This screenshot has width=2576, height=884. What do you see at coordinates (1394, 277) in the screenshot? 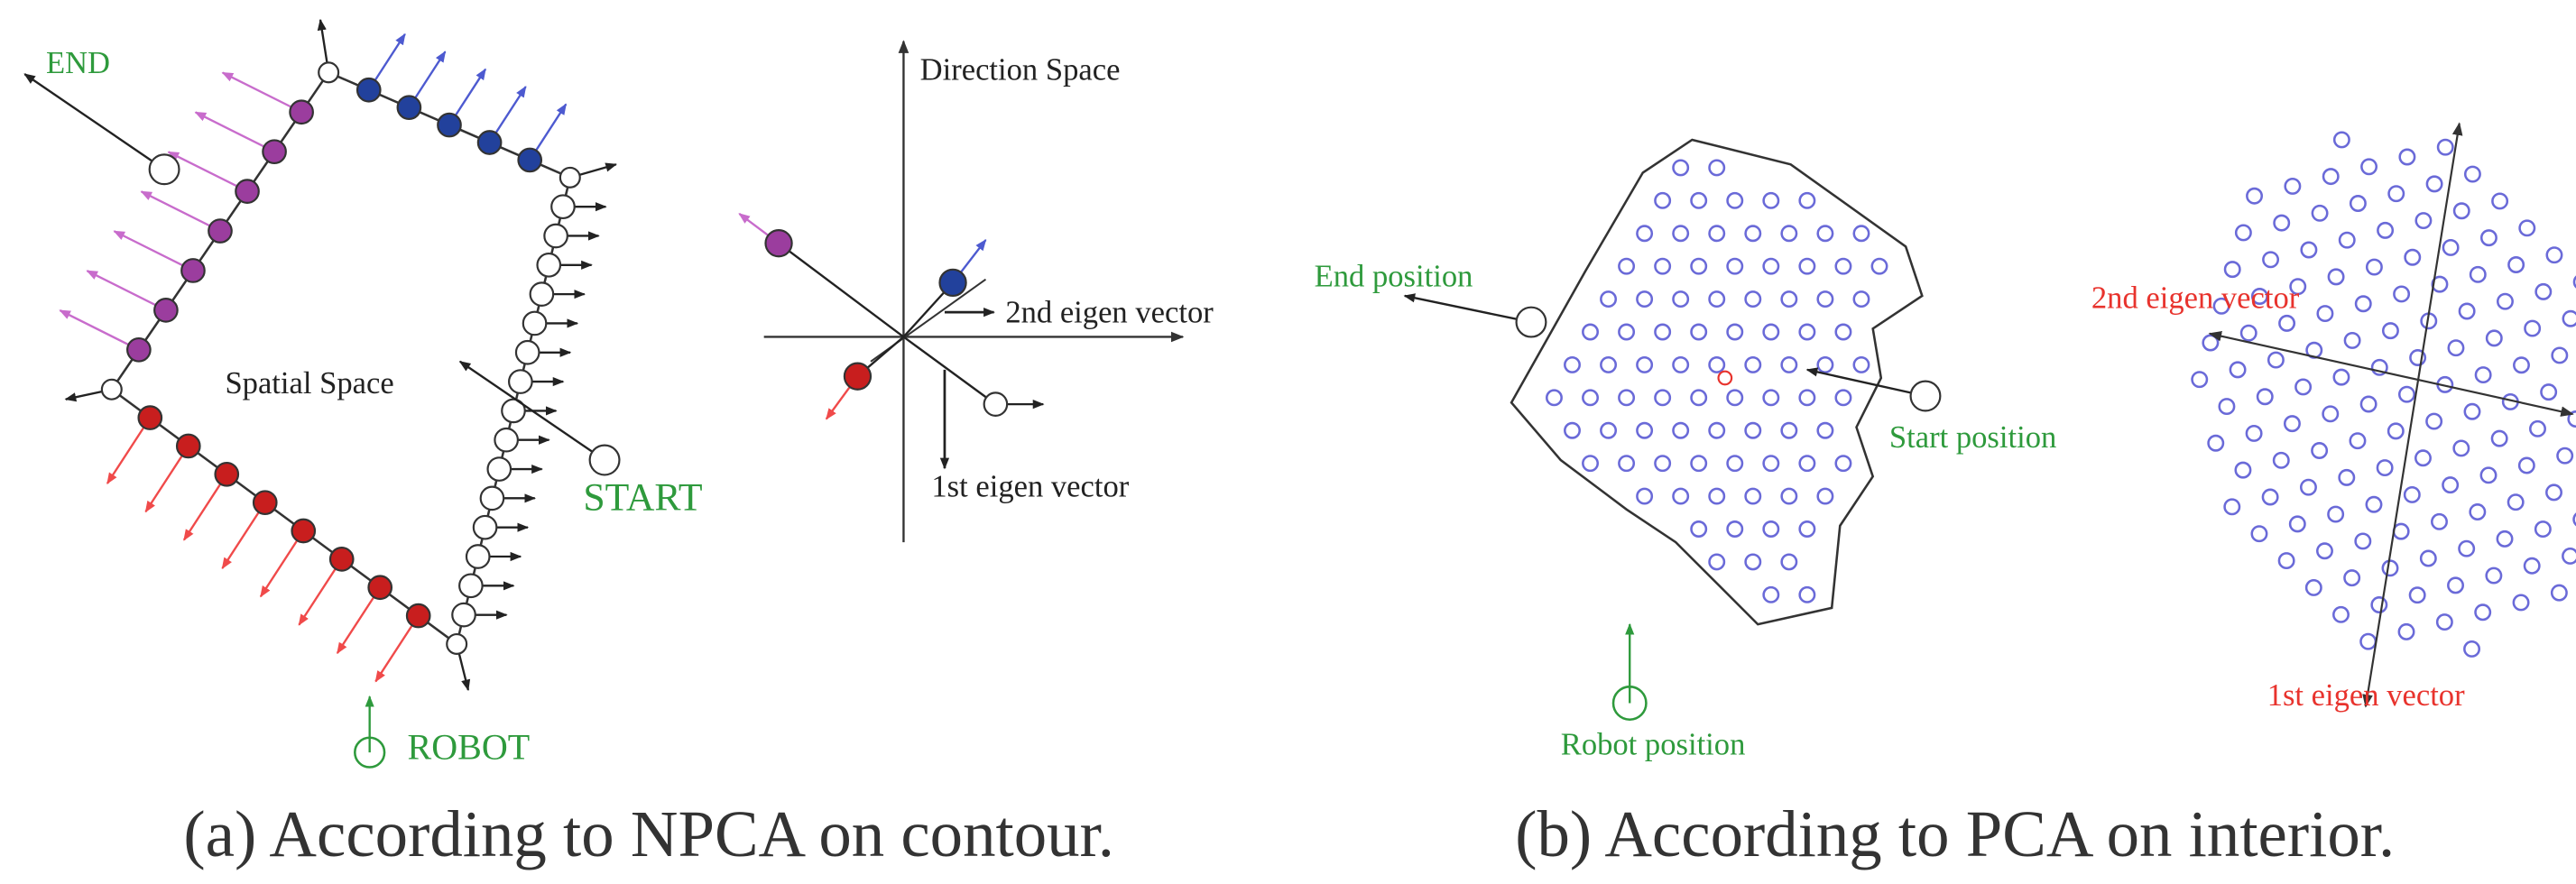
I see `end-position-label: End position` at bounding box center [1394, 277].